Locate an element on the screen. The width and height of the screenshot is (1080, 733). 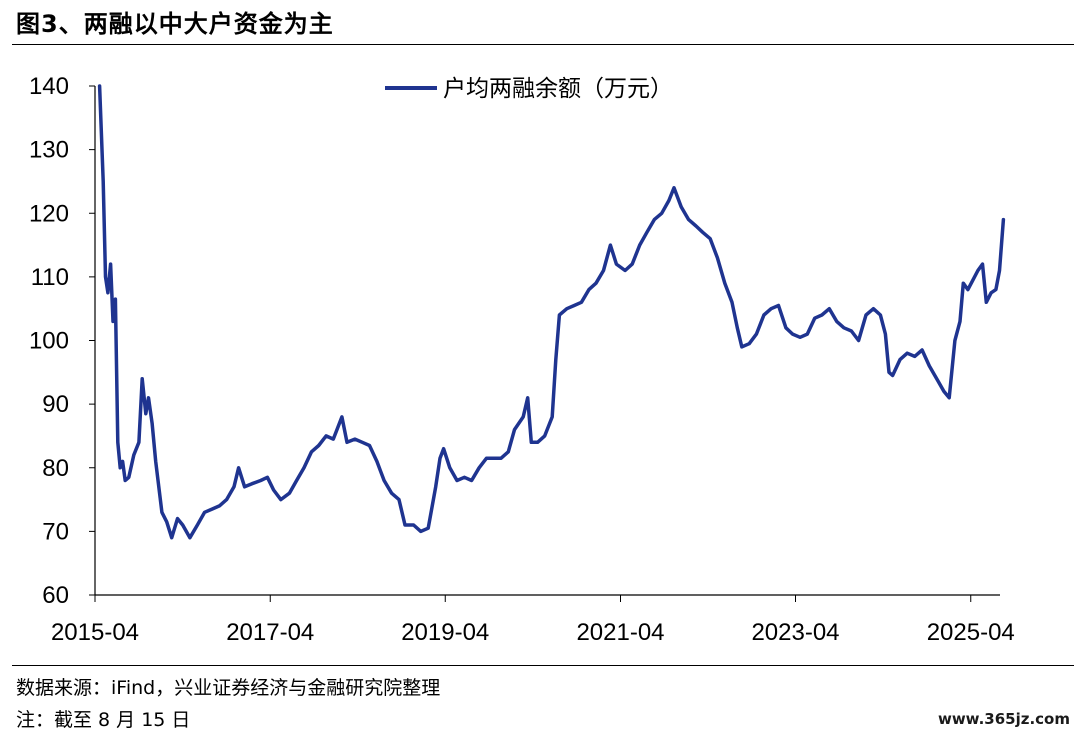
chart-legend: 户均两融余额（万元） is located at coordinates (529, 89).